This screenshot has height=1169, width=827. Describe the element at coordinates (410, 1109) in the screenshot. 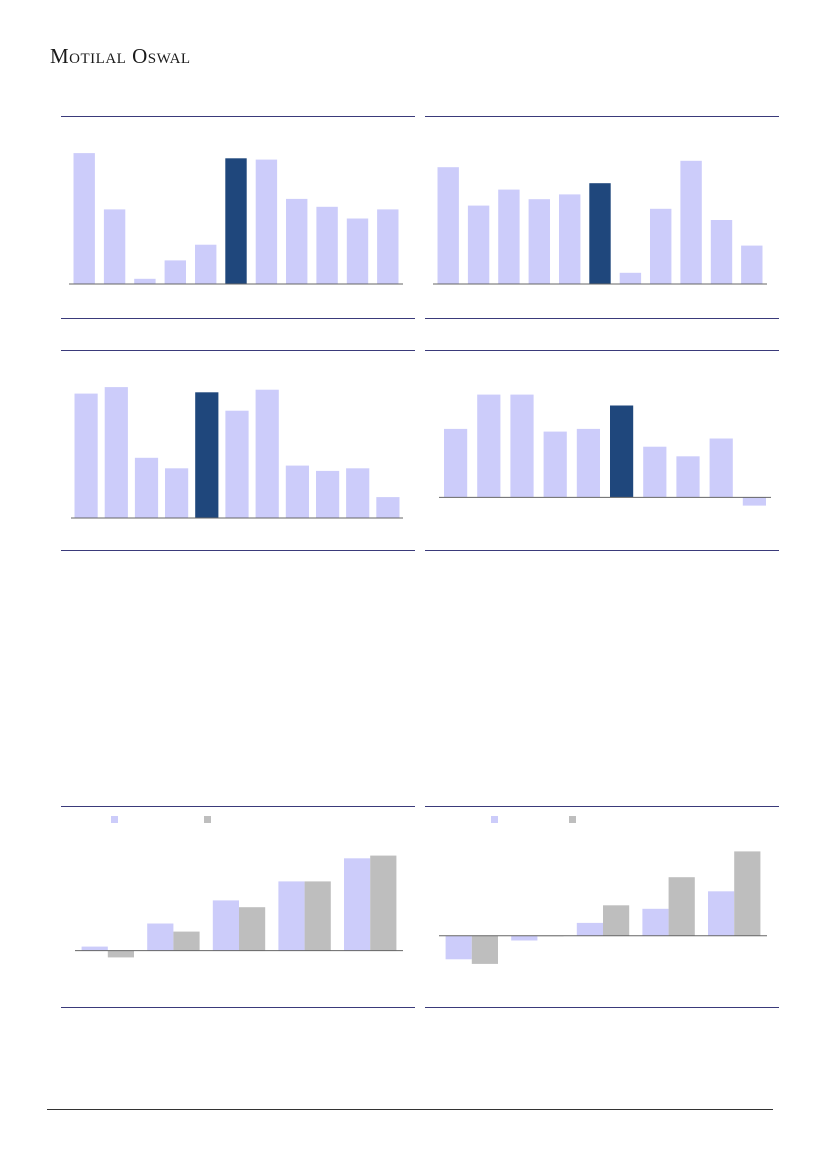

I see `footer-rule` at that location.